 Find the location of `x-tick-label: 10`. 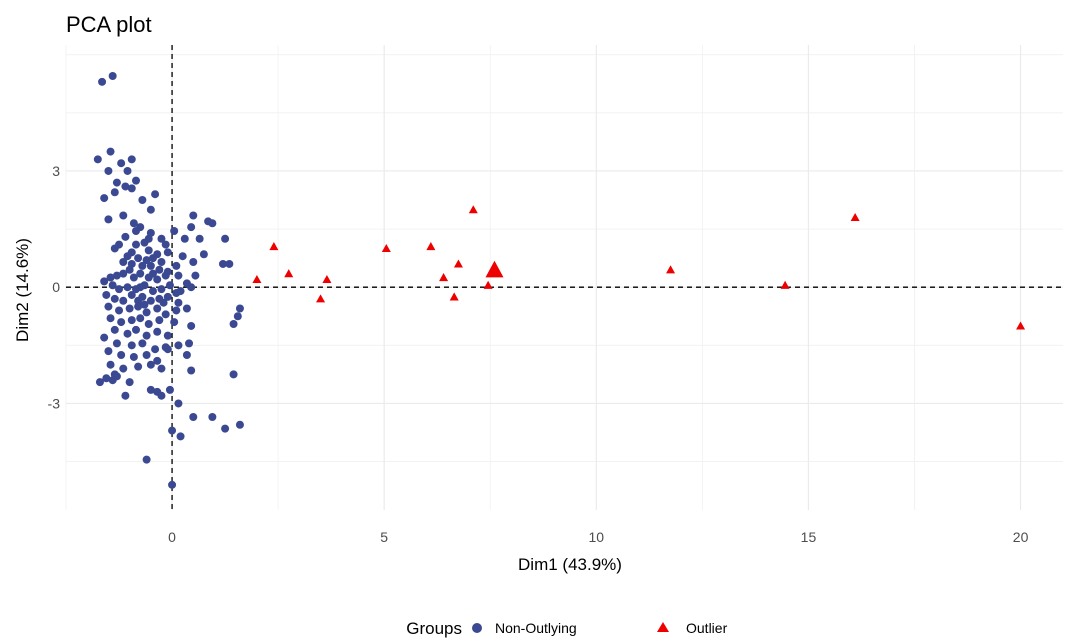

x-tick-label: 10 is located at coordinates (597, 537).